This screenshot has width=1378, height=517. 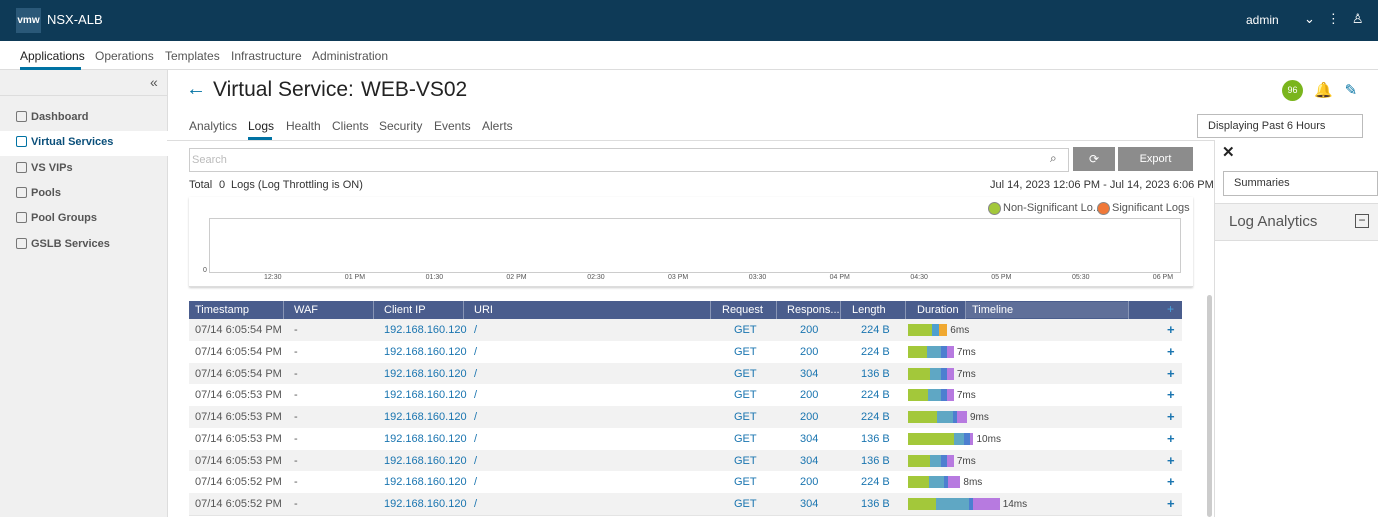 What do you see at coordinates (1300, 183) in the screenshot?
I see `summaries-select: Summaries` at bounding box center [1300, 183].